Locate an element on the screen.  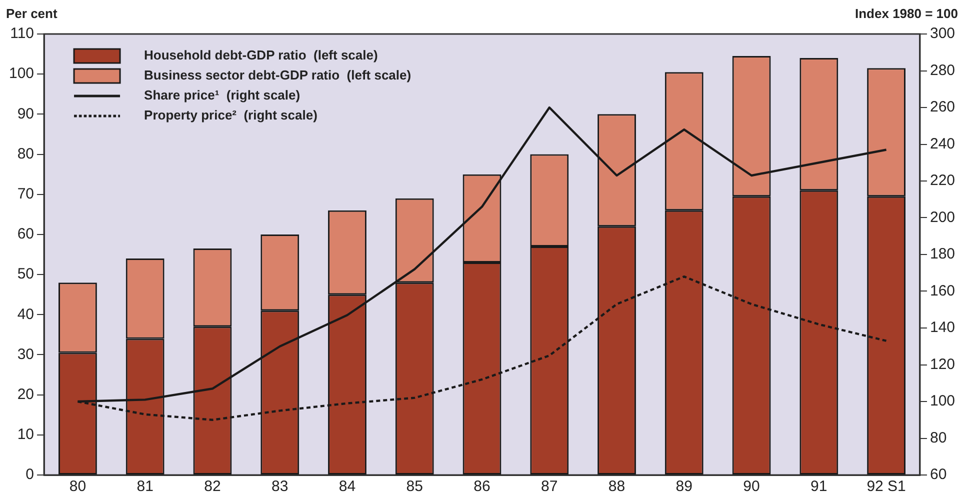
y-tick-label: 100 is located at coordinates (21, 73).